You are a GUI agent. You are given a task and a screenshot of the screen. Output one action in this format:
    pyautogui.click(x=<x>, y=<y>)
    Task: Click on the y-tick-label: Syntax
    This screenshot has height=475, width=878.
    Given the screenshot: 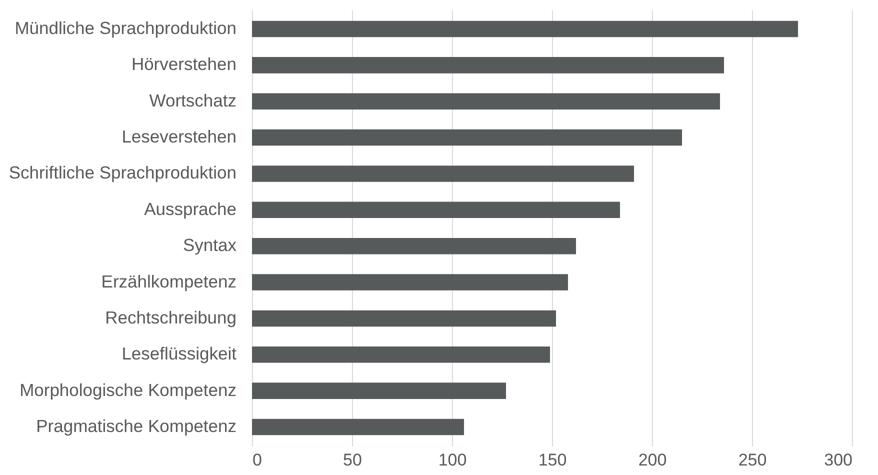 What is the action you would take?
    pyautogui.click(x=210, y=245)
    